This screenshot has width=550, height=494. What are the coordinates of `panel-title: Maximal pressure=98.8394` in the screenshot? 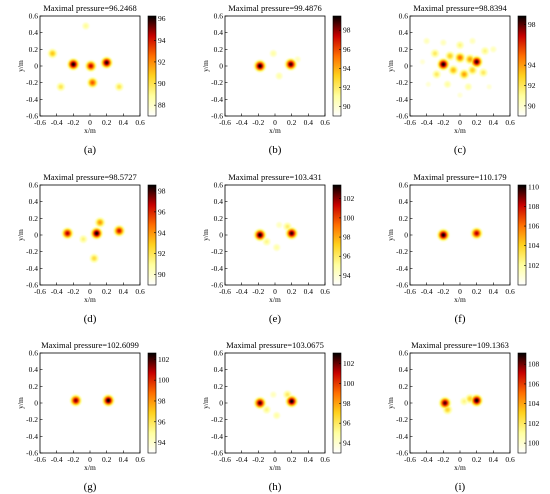 It's located at (460, 8).